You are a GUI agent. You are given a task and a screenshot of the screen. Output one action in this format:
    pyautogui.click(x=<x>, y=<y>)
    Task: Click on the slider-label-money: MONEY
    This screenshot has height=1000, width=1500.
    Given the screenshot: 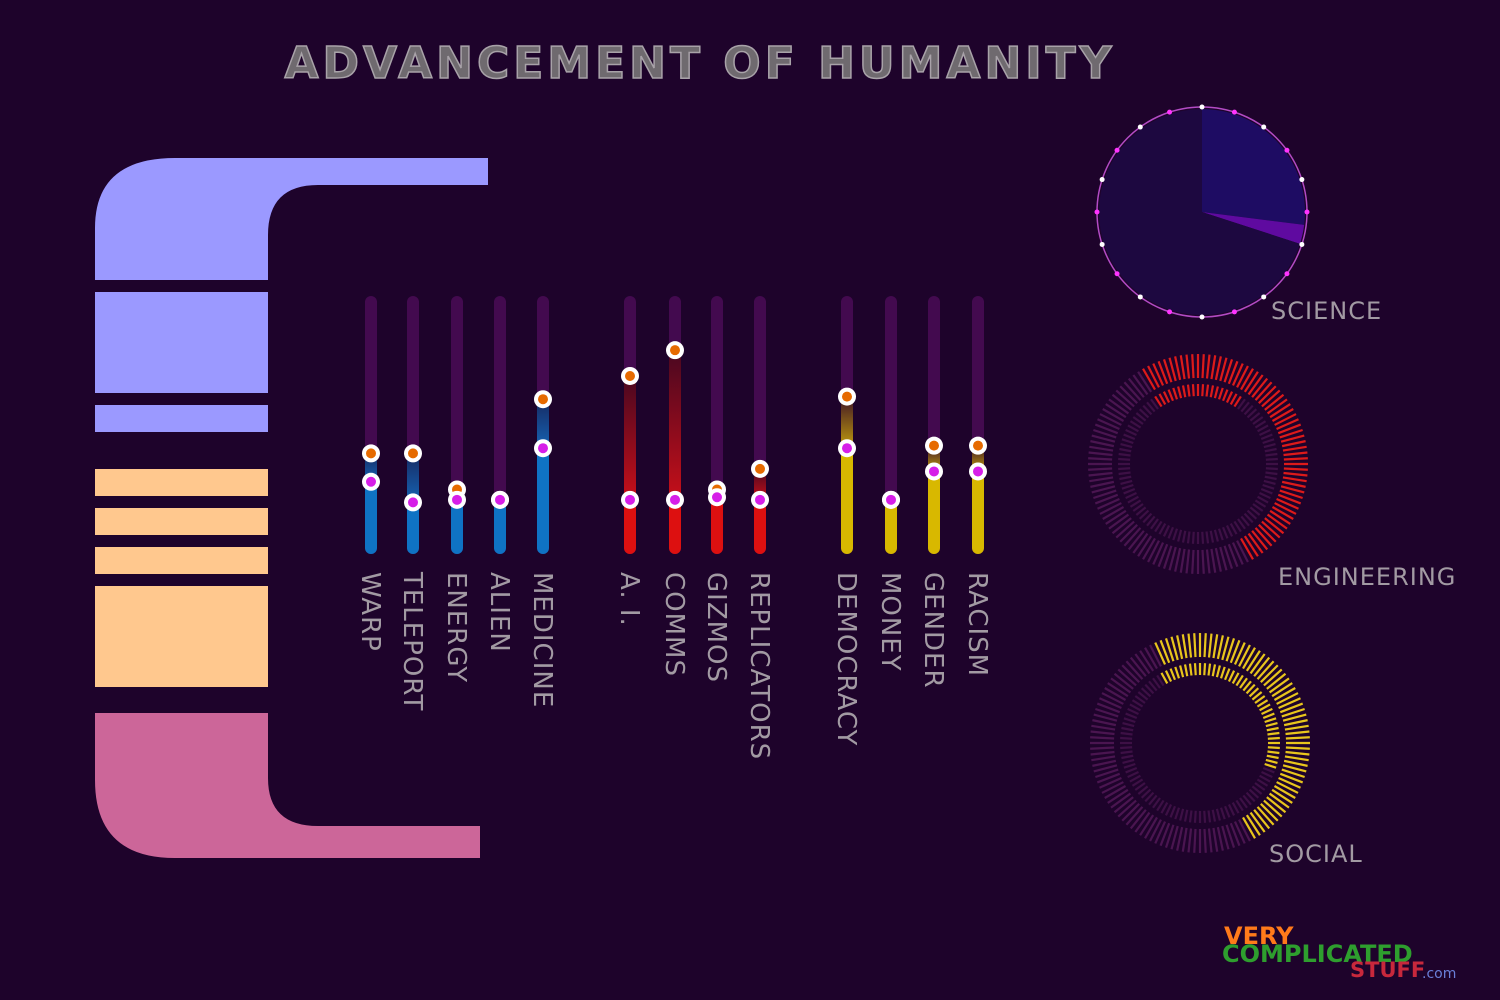 What is the action you would take?
    pyautogui.click(x=890, y=622)
    